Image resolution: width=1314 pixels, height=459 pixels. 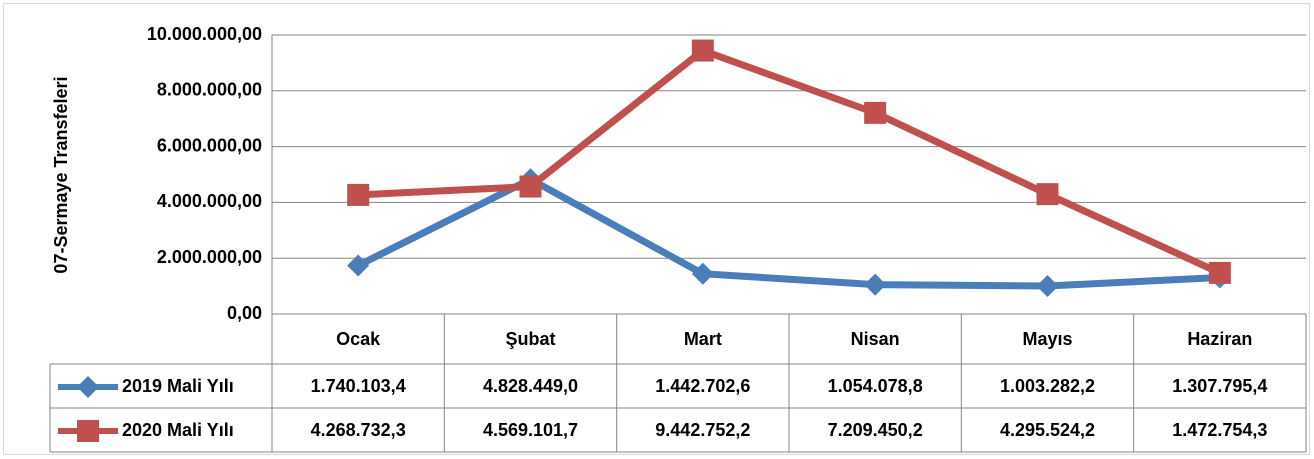 I want to click on table-cell: 4.295.524,2, so click(x=1047, y=430).